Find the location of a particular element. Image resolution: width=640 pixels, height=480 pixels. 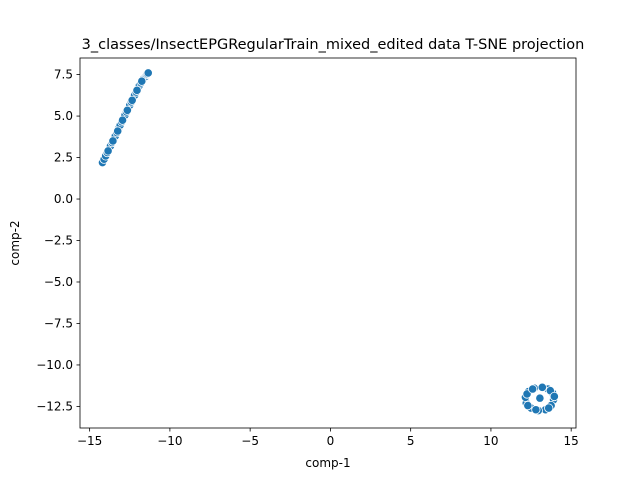

y-axis-label: comp-2 is located at coordinates (15, 242).